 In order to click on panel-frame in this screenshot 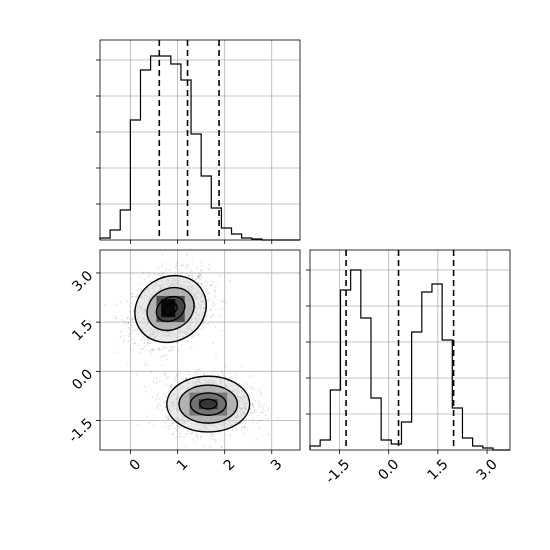, I will do `click(410, 350)`.